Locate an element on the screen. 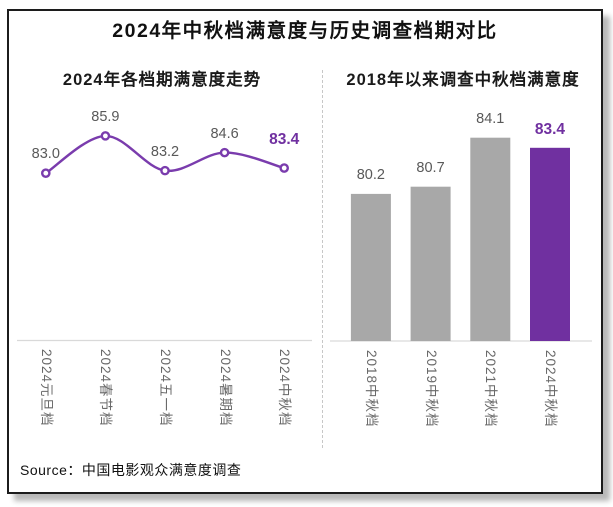  x-axis-label: 2021中秋档 is located at coordinates (491, 389).